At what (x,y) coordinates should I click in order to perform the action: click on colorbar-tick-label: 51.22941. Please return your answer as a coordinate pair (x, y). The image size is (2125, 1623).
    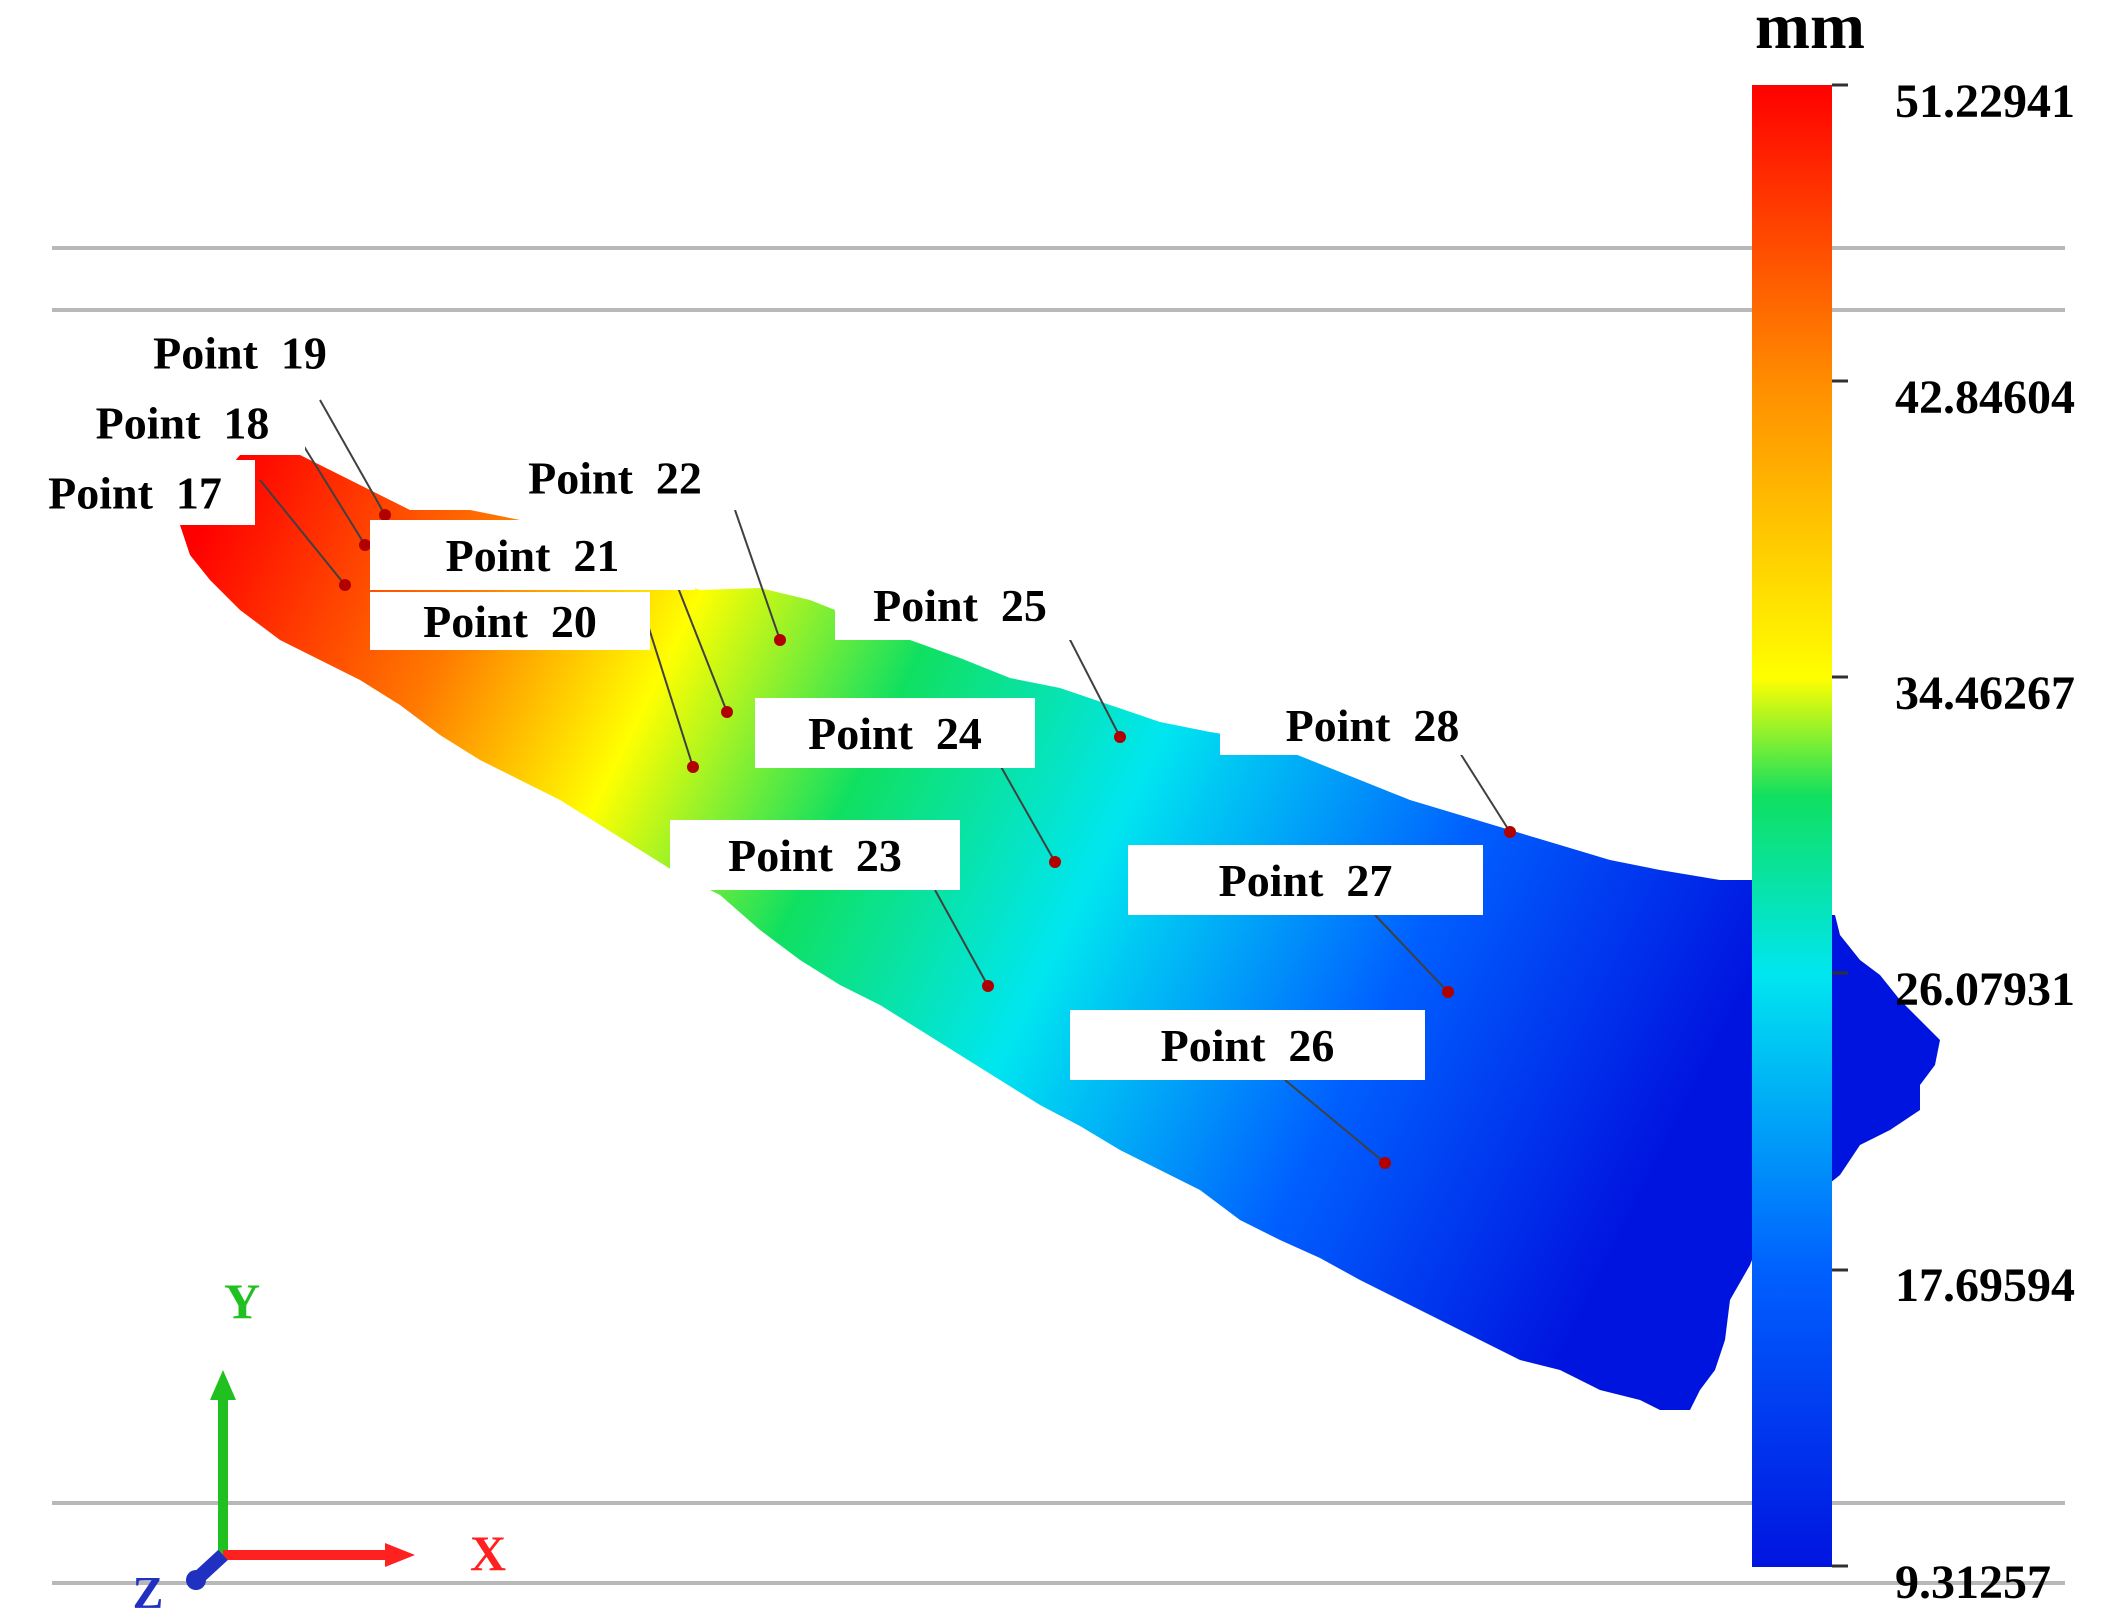
    Looking at the image, I should click on (1985, 101).